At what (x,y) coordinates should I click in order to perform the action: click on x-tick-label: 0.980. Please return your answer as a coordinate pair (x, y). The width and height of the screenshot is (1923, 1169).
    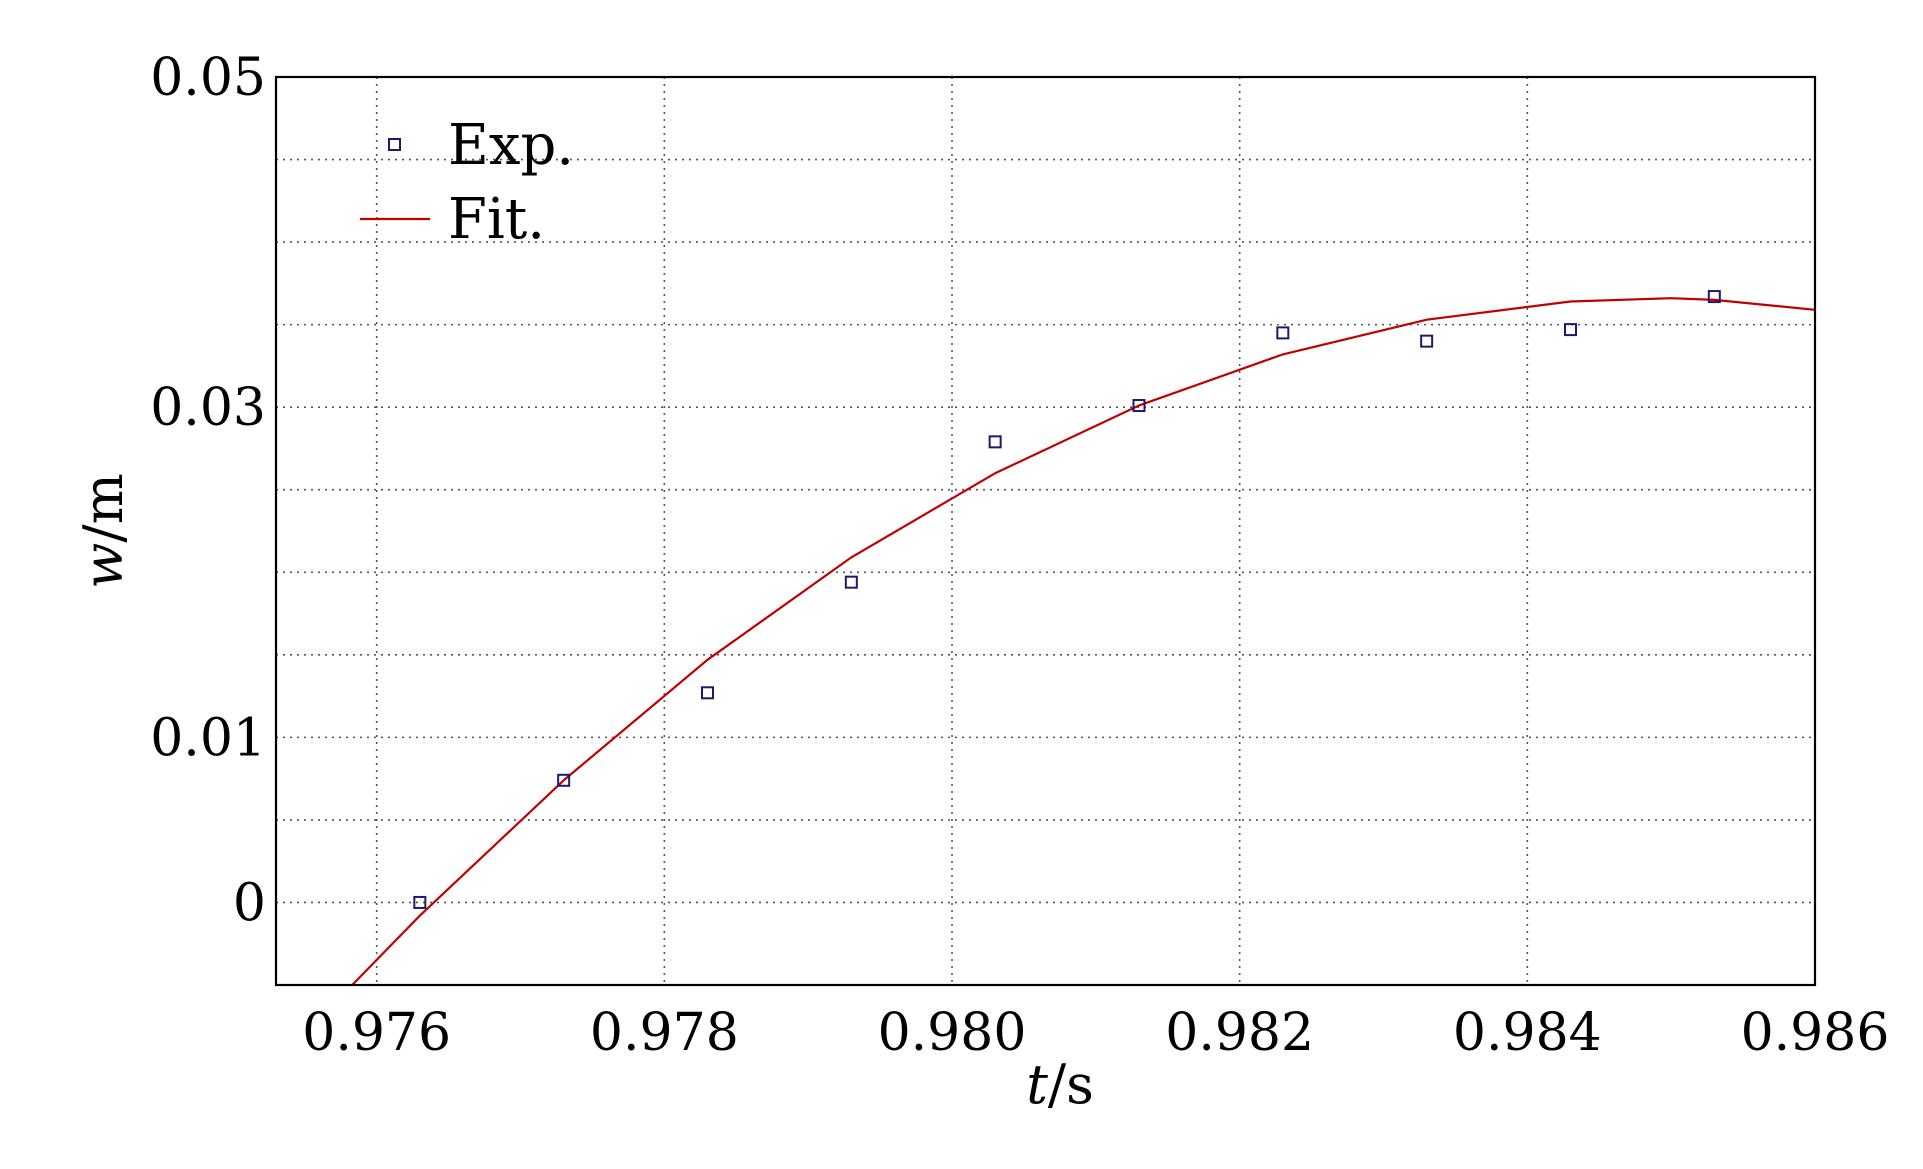
    Looking at the image, I should click on (952, 1033).